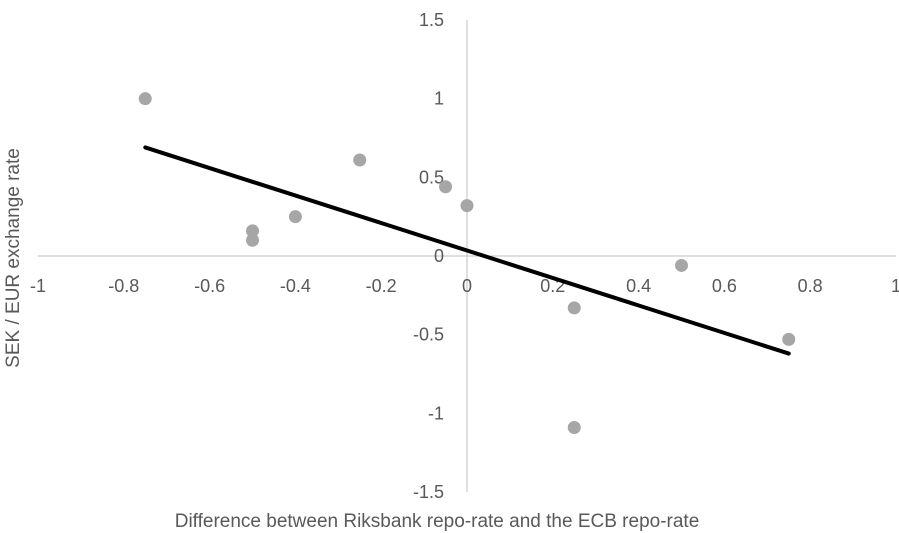  I want to click on y-axis-title: SEK / EUR exchange rate, so click(13, 258).